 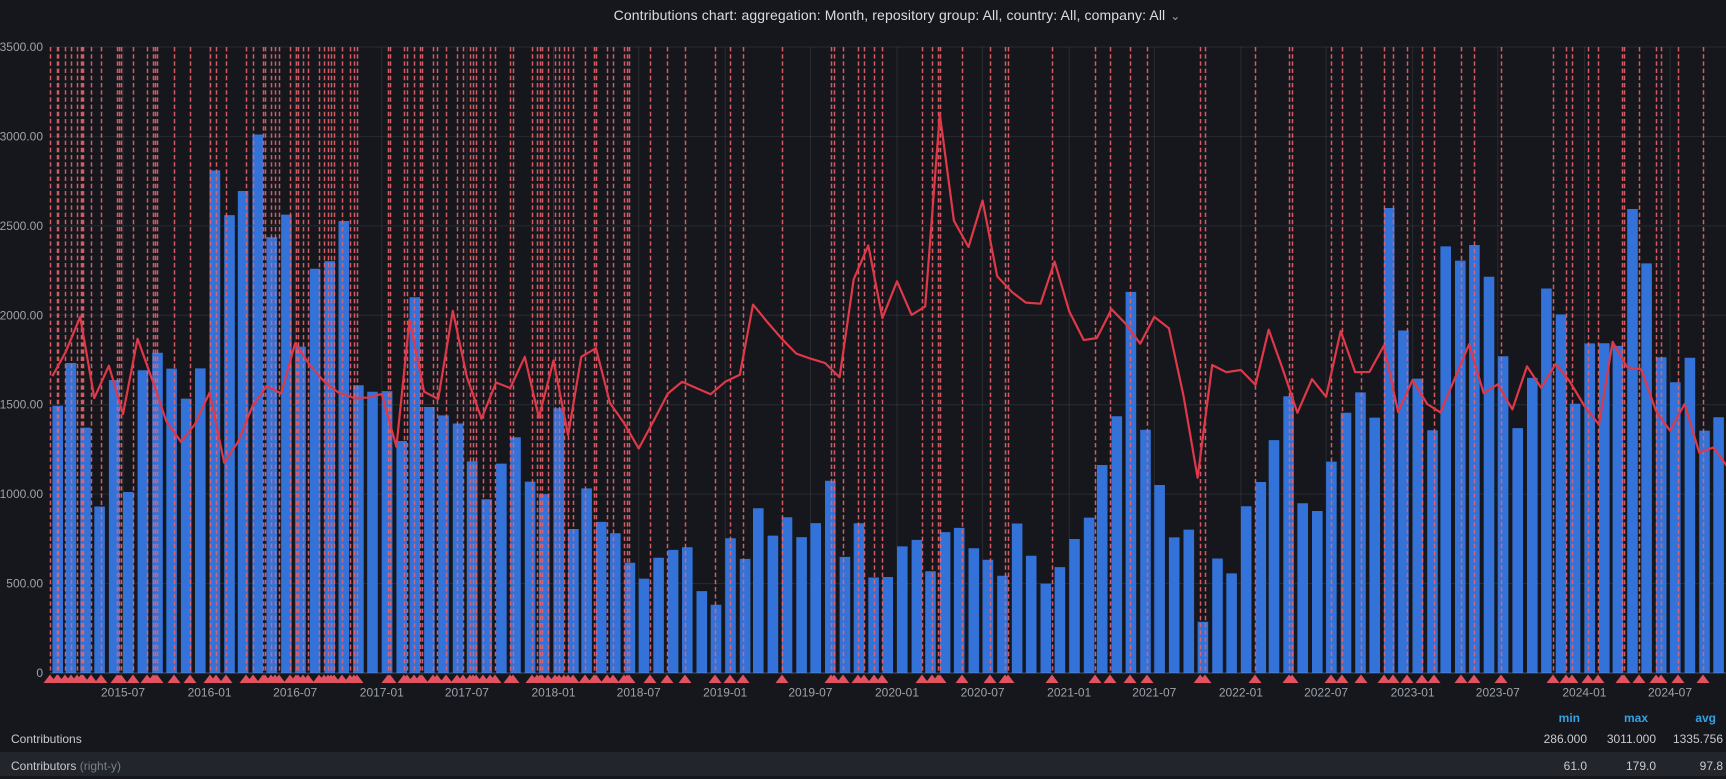 I want to click on svg-text: 2023-01, so click(x=1413, y=693).